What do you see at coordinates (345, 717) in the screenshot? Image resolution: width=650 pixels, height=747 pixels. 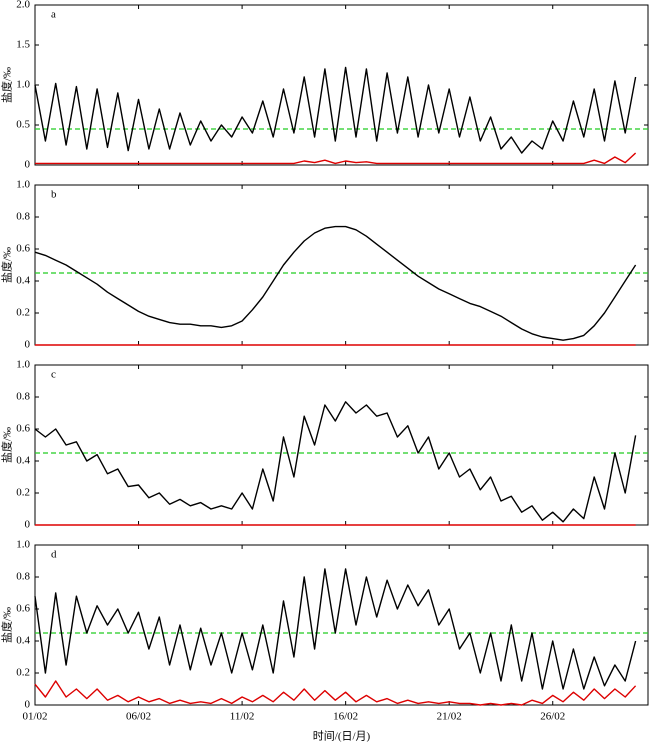 I see `x-tick-label: 16/02` at bounding box center [345, 717].